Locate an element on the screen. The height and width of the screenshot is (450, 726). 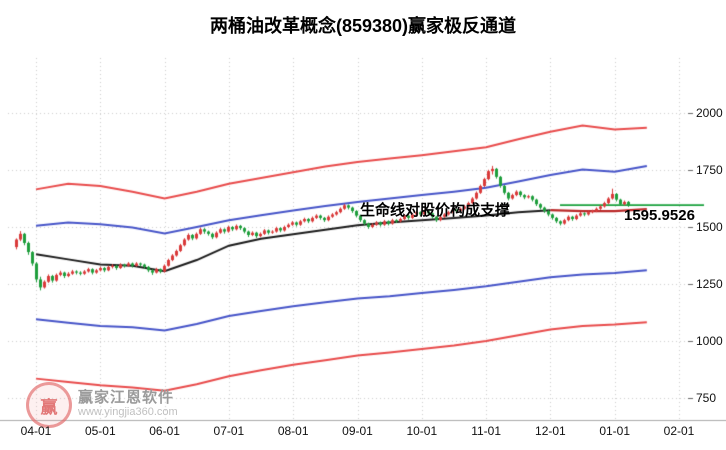
watermark-brand: 赢家江恩软件 is located at coordinates (126, 397).